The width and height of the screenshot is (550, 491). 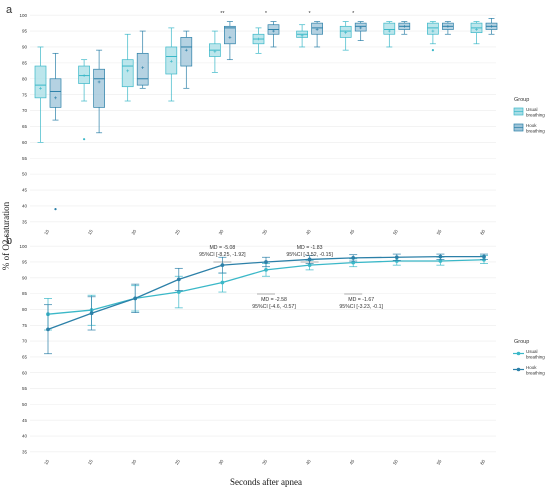 What do you see at coordinates (535, 131) in the screenshot?
I see `legend-label: breathing` at bounding box center [535, 131].